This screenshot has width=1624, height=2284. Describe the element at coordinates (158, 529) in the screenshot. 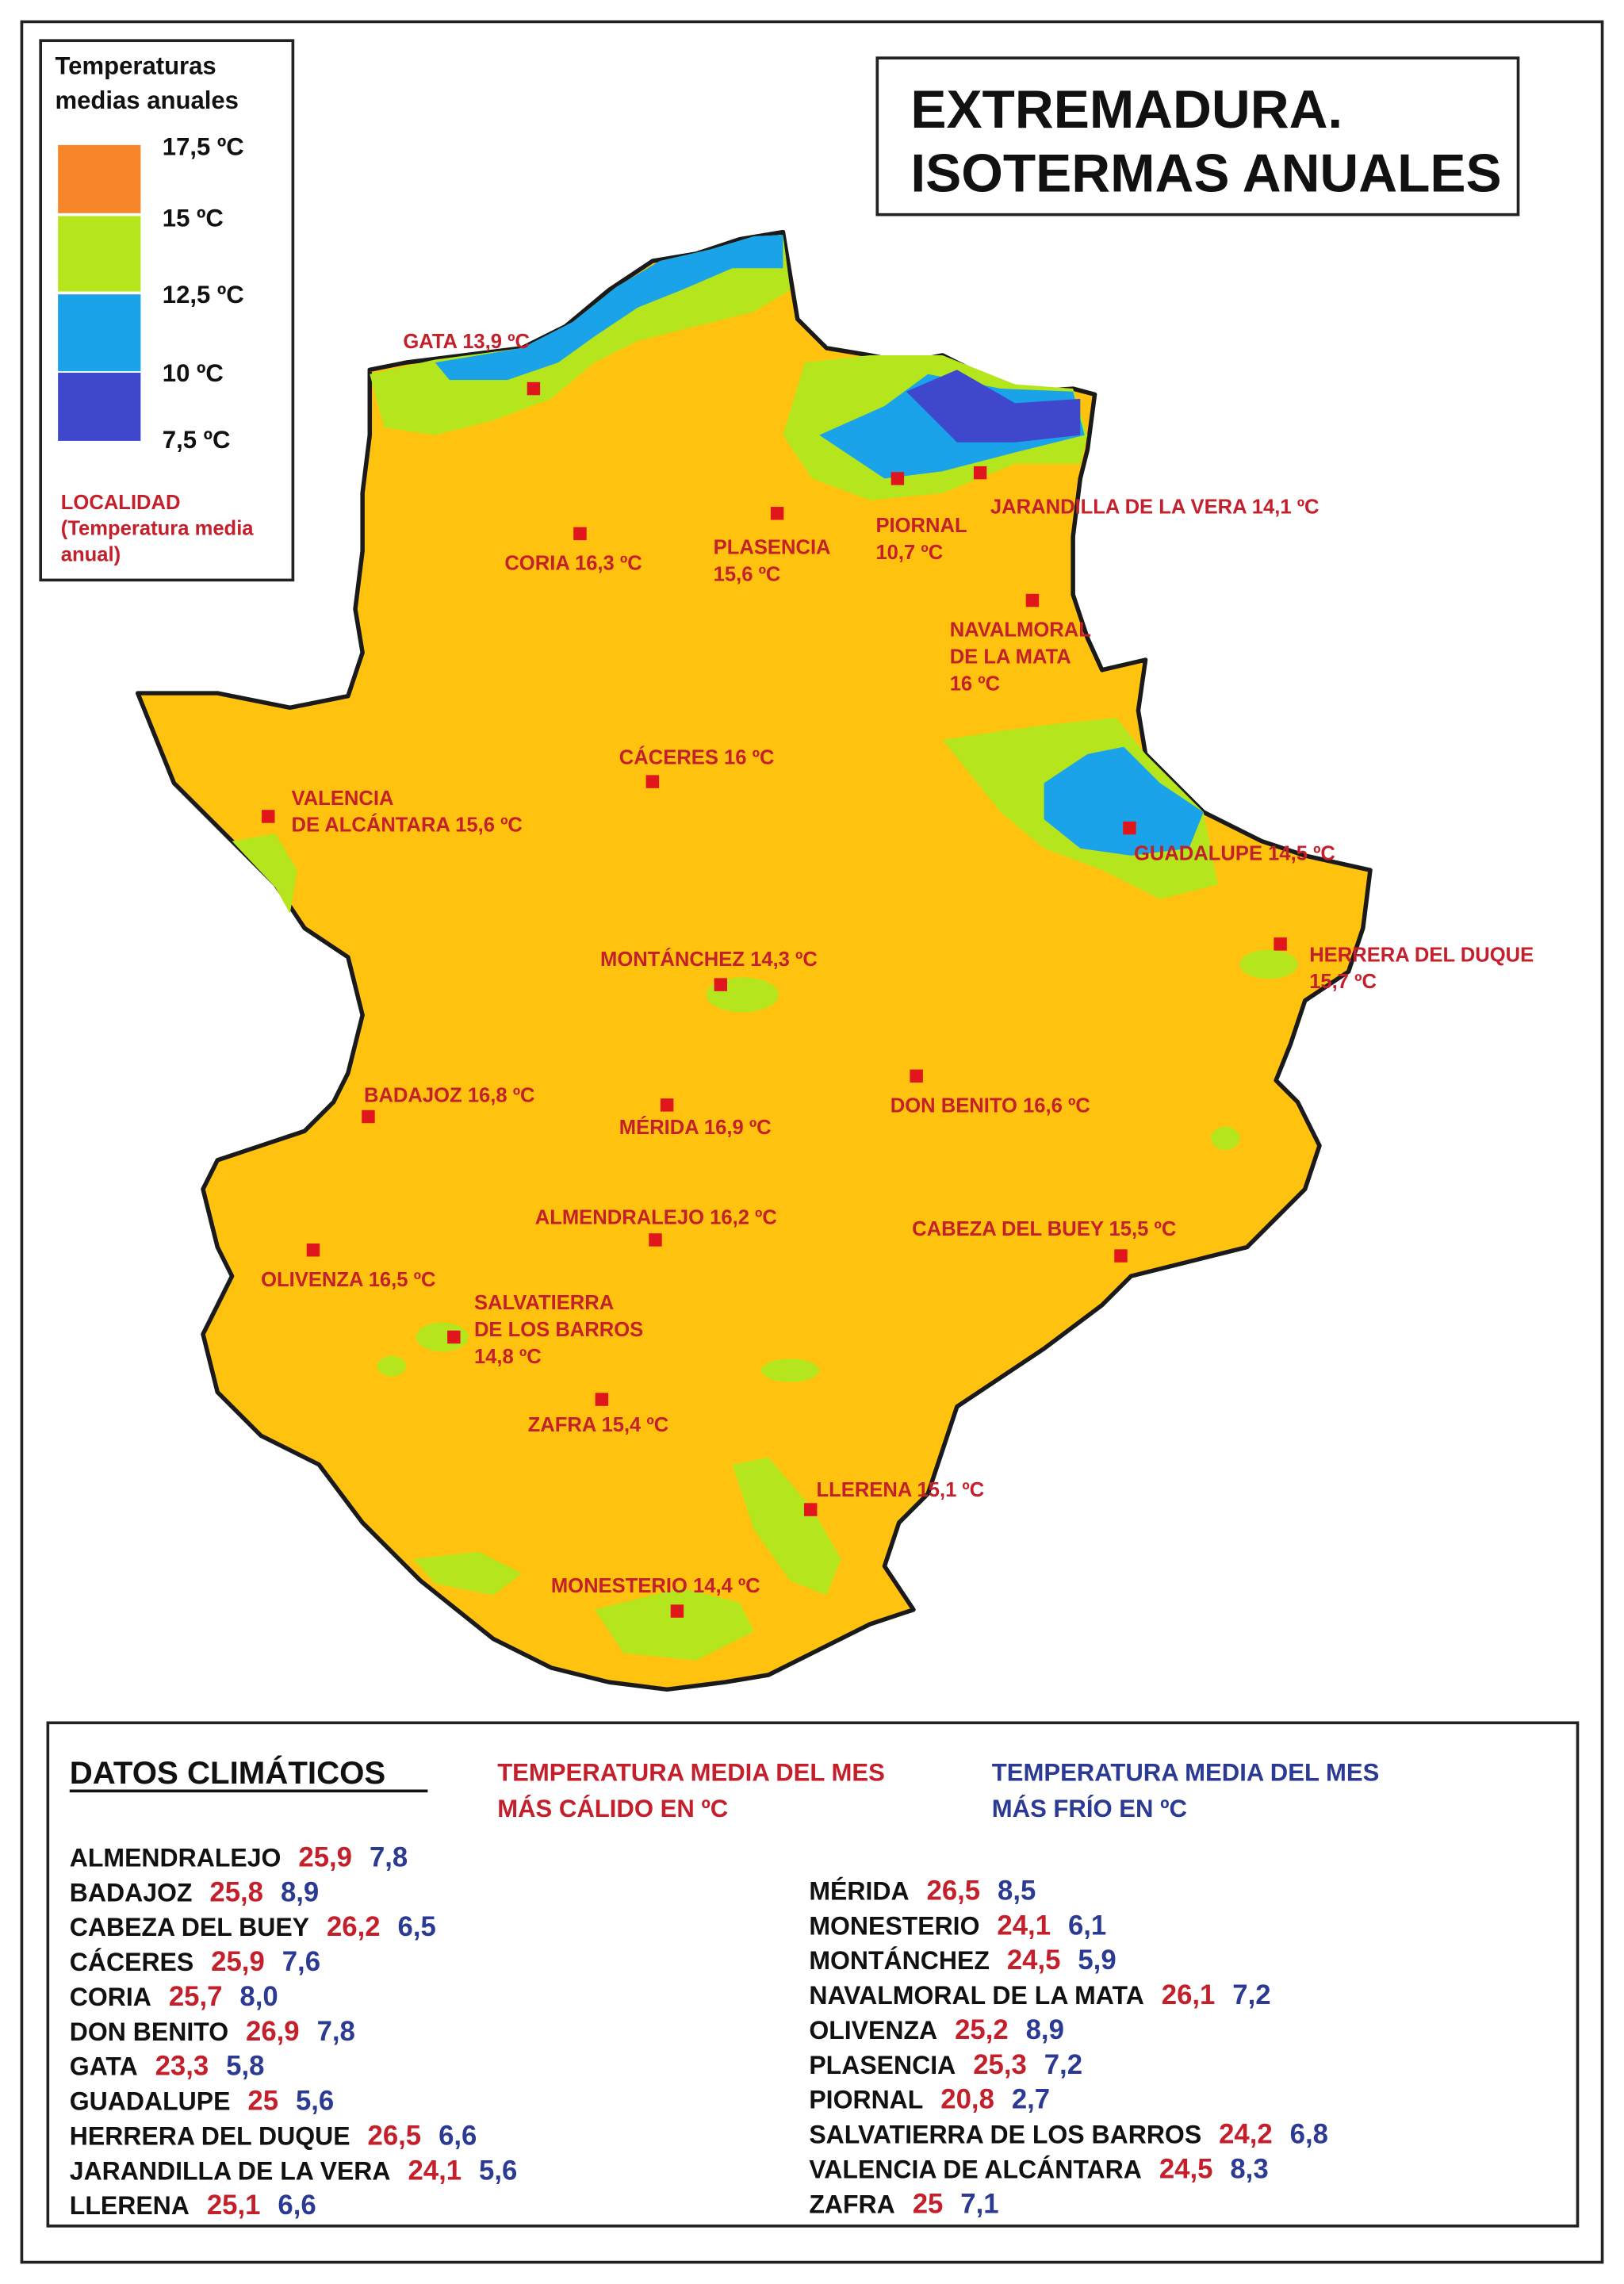

I see `legend-note: (Temperatura media` at that location.